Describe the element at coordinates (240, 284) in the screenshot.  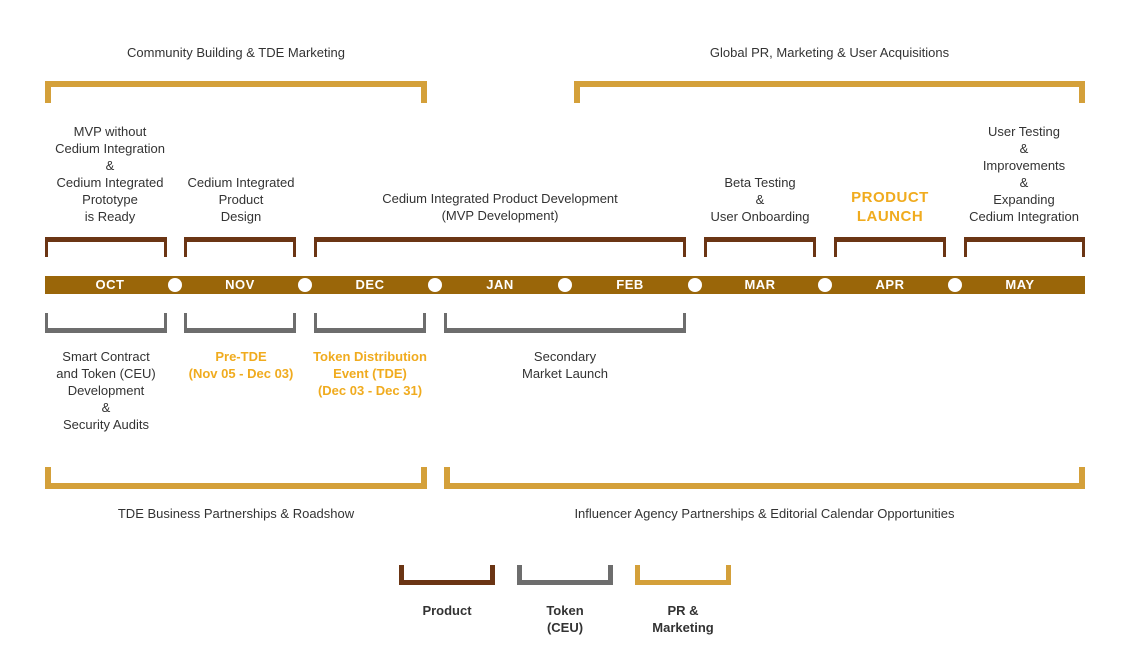
I see `month-nov: NOV` at that location.